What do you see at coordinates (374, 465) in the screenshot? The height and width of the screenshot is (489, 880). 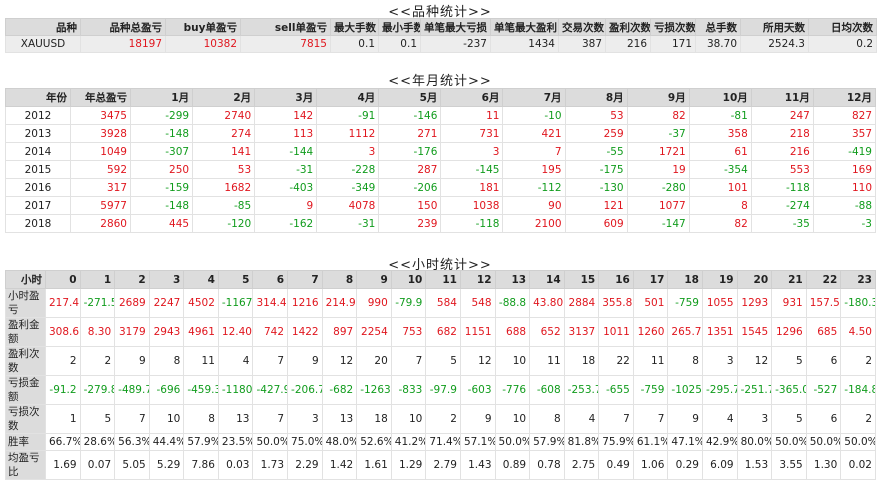 I see `cell: 1.61` at bounding box center [374, 465].